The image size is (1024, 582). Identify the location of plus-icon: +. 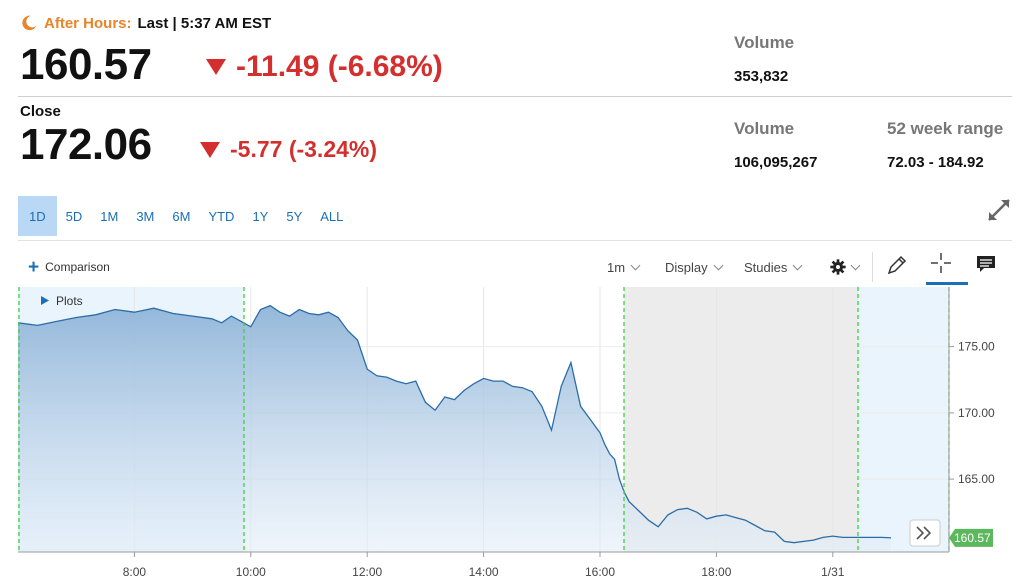
(34, 267).